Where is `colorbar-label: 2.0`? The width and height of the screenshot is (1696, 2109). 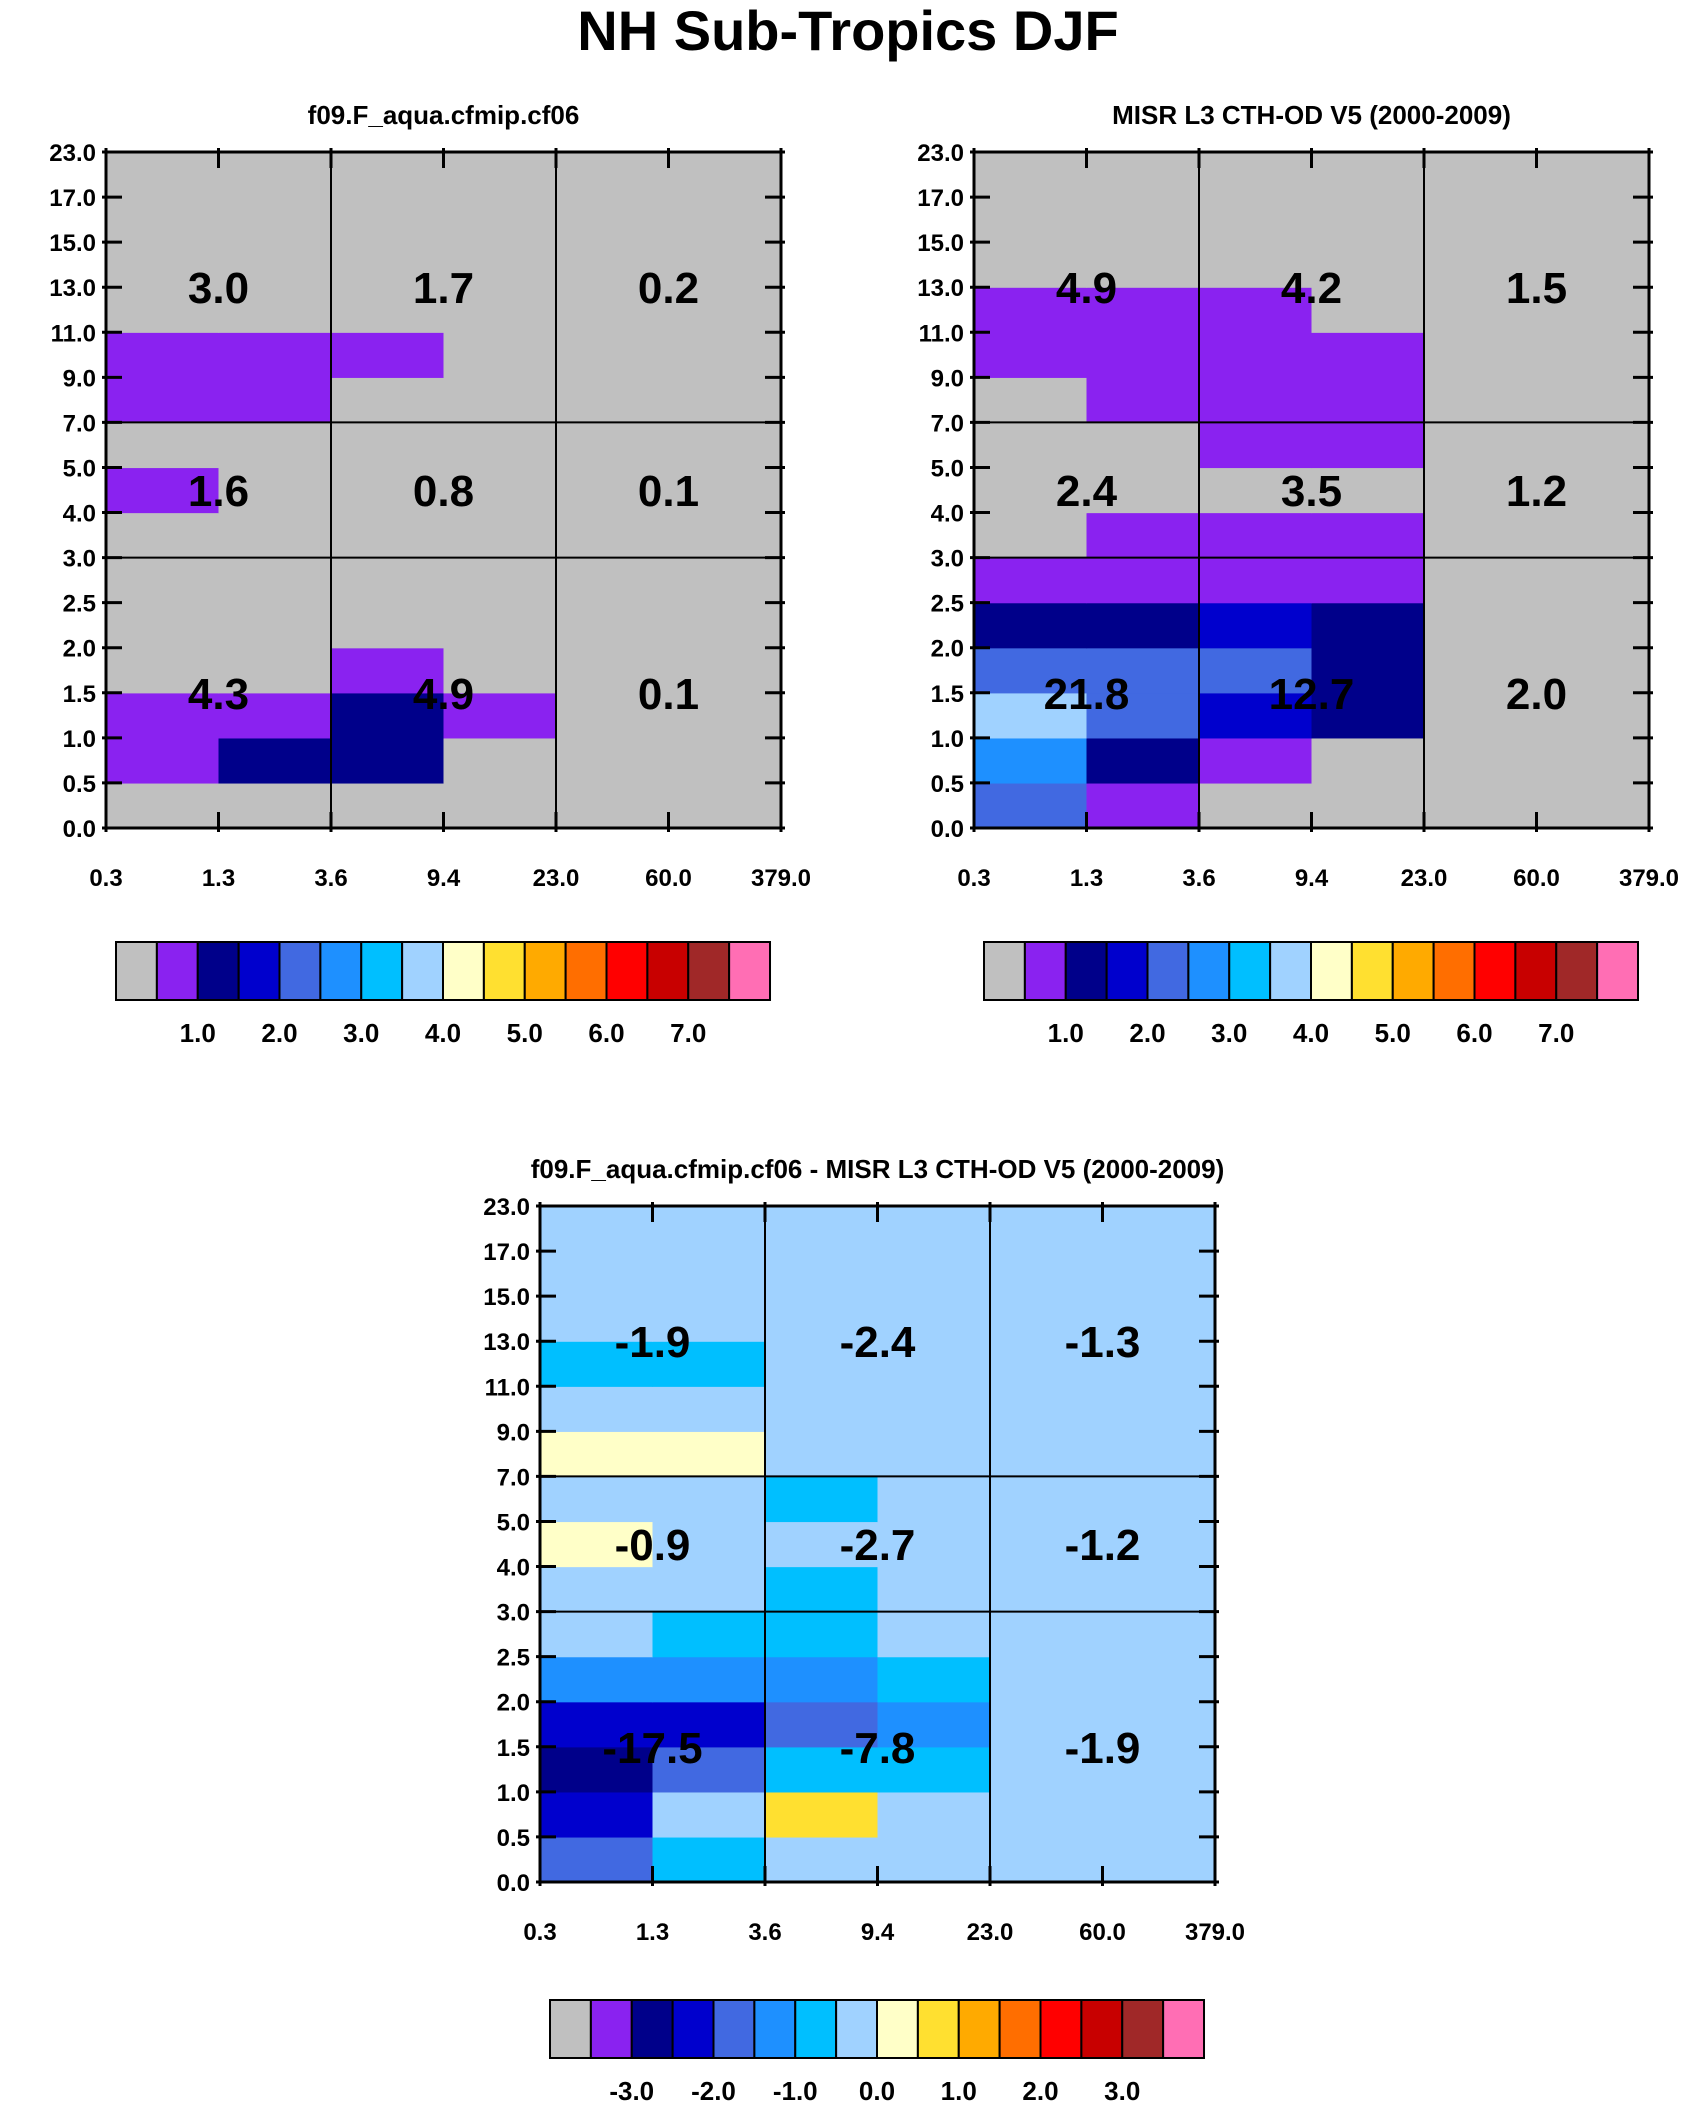
colorbar-label: 2.0 is located at coordinates (1147, 1033).